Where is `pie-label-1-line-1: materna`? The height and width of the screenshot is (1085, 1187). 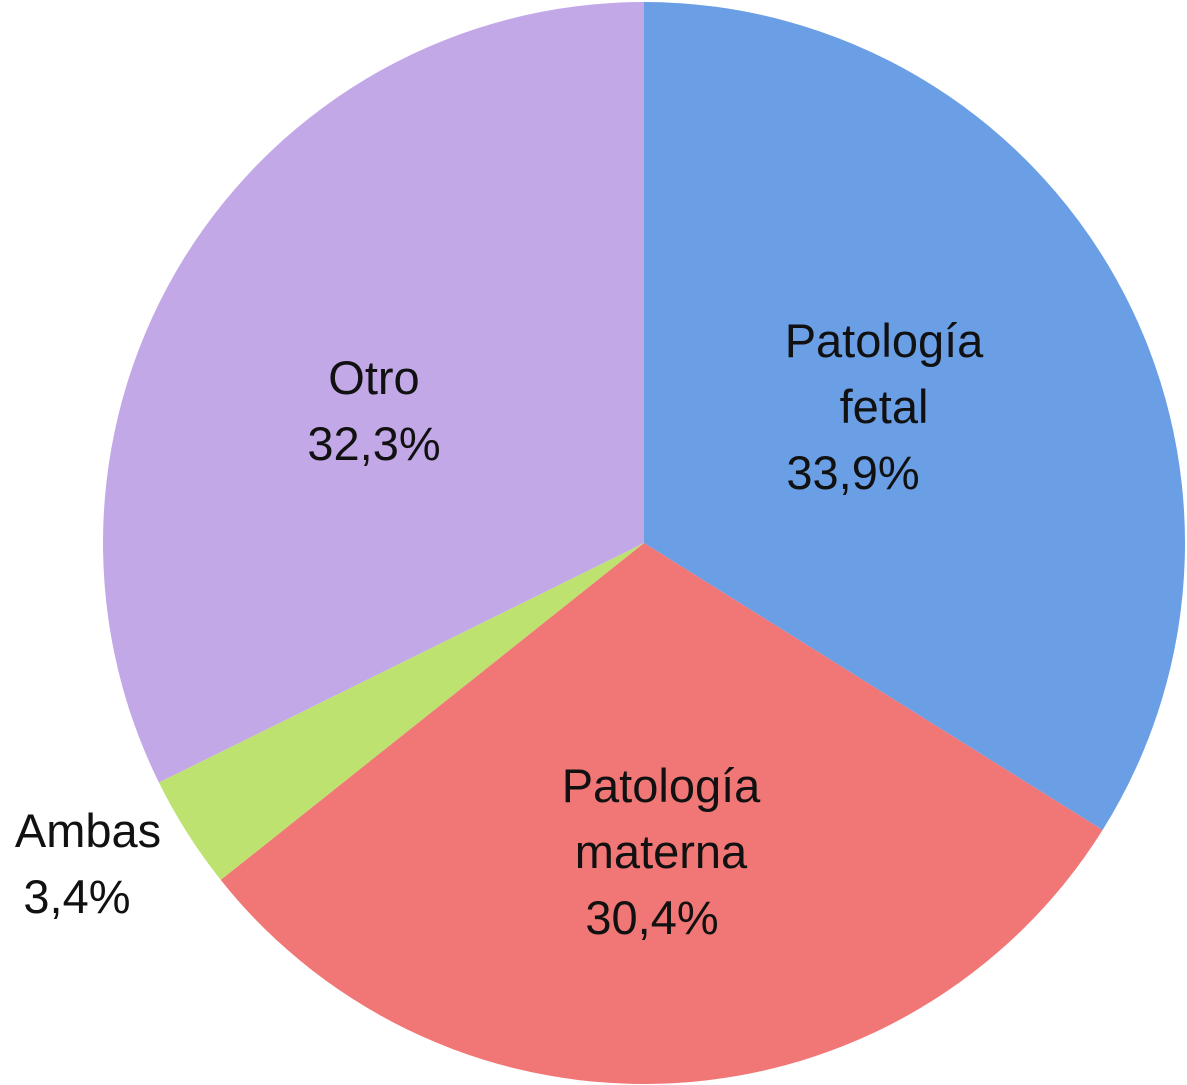
pie-label-1-line-1: materna is located at coordinates (661, 851).